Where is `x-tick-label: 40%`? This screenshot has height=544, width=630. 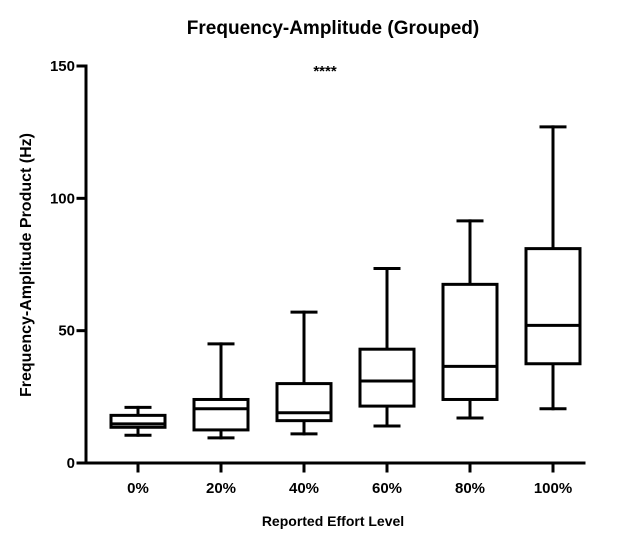 x-tick-label: 40% is located at coordinates (304, 488).